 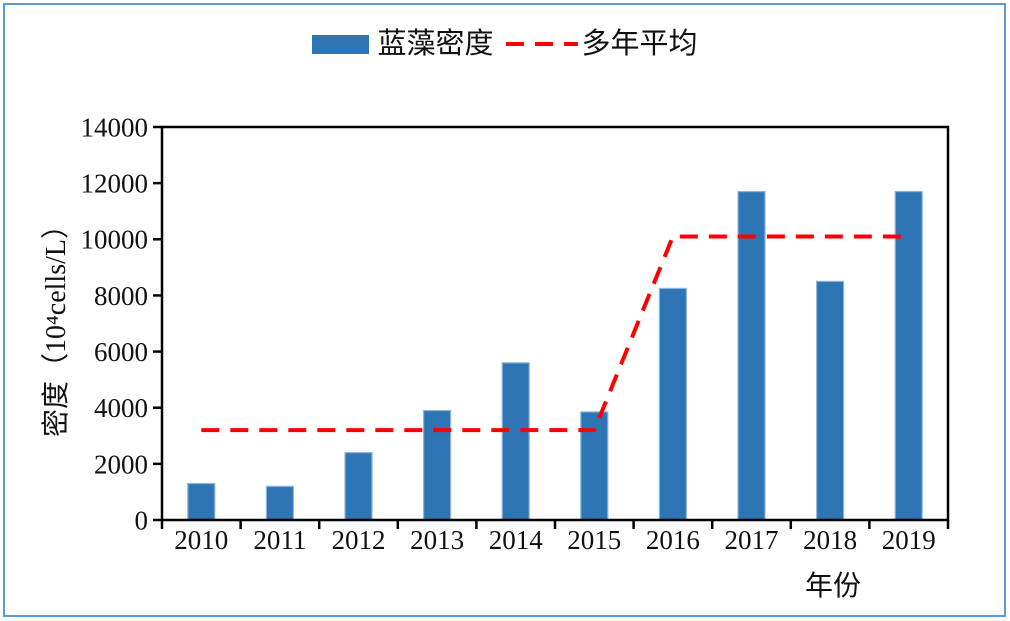 What do you see at coordinates (121, 408) in the screenshot?
I see `y-tick-label: 4000` at bounding box center [121, 408].